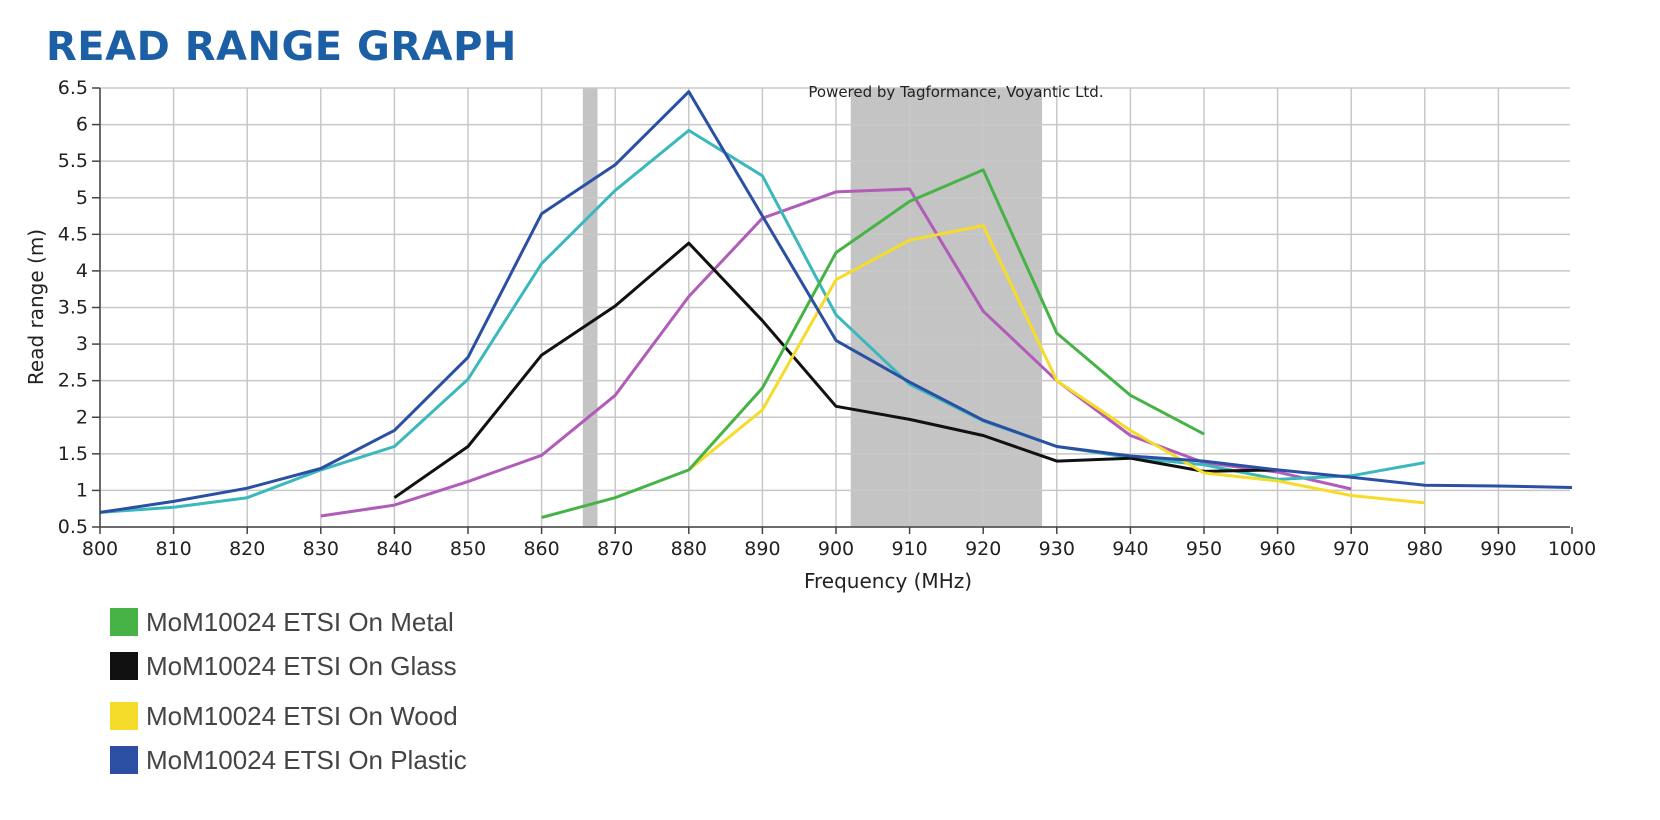 Image resolution: width=1660 pixels, height=820 pixels. I want to click on x-tick-label: 900, so click(836, 549).